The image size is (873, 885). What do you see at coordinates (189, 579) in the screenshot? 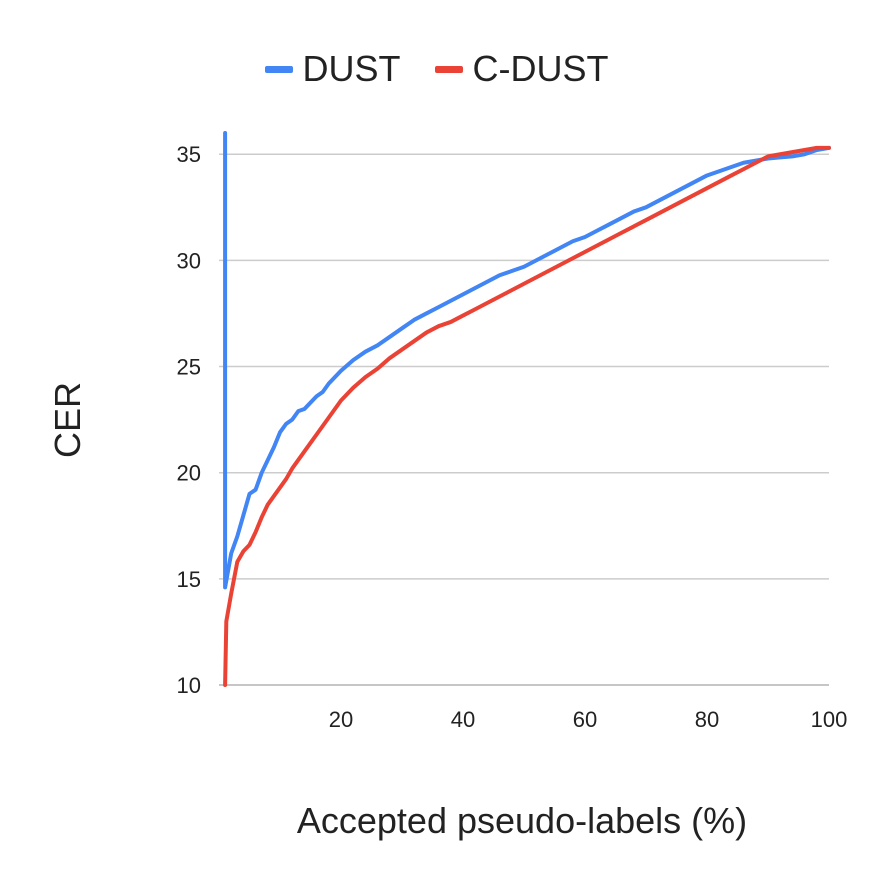
I see `y-tick-label-15: 15` at bounding box center [189, 579].